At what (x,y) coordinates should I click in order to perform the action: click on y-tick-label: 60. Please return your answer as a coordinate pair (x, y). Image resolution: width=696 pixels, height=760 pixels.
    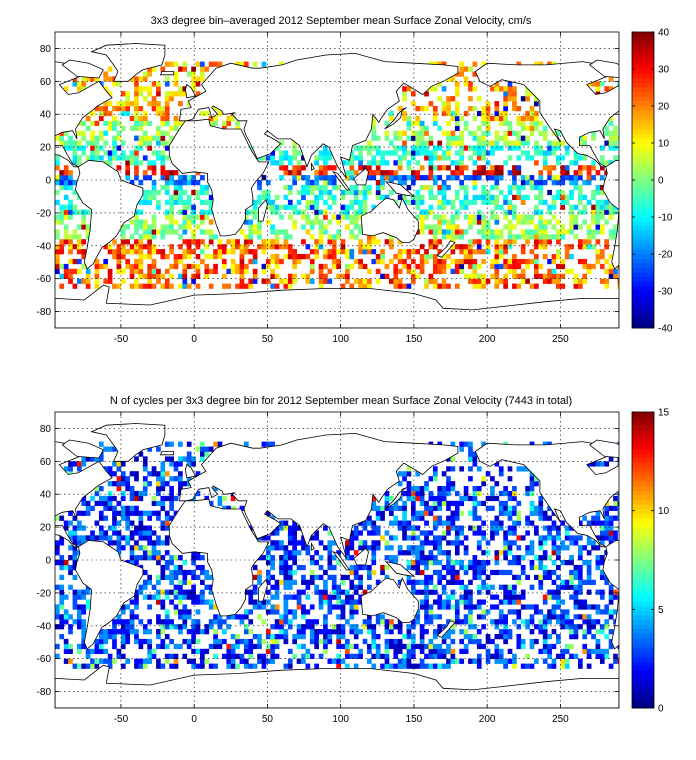
    Looking at the image, I should click on (46, 82).